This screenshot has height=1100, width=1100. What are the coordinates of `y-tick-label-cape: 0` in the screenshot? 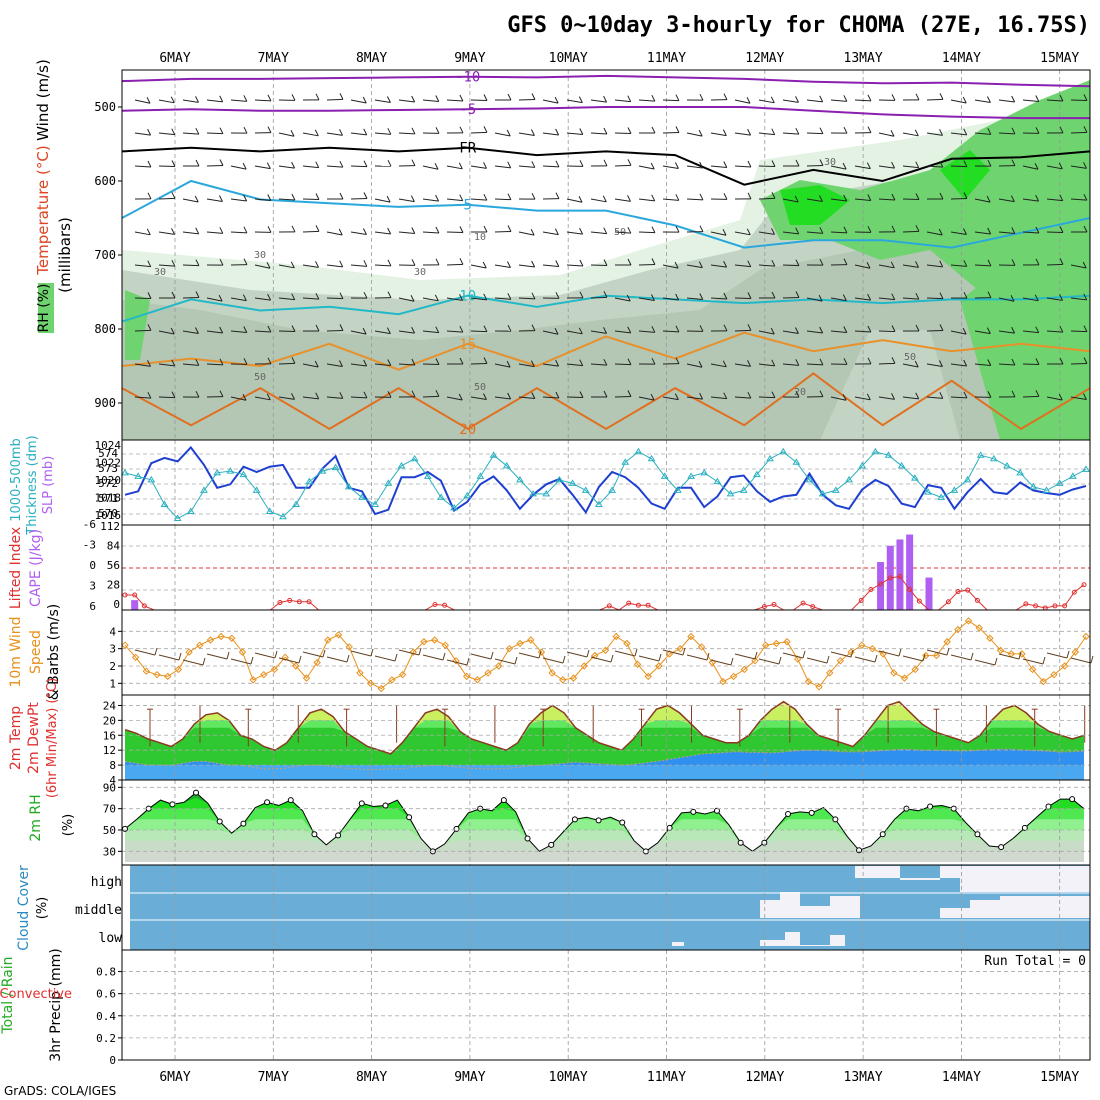 It's located at (116, 604).